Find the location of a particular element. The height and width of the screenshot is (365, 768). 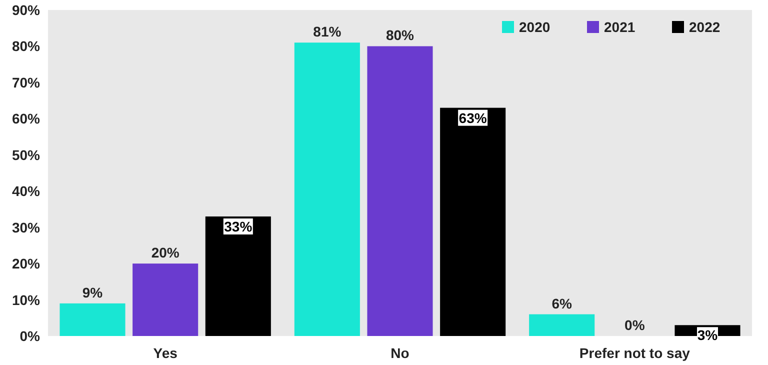

text: 6% is located at coordinates (562, 303).